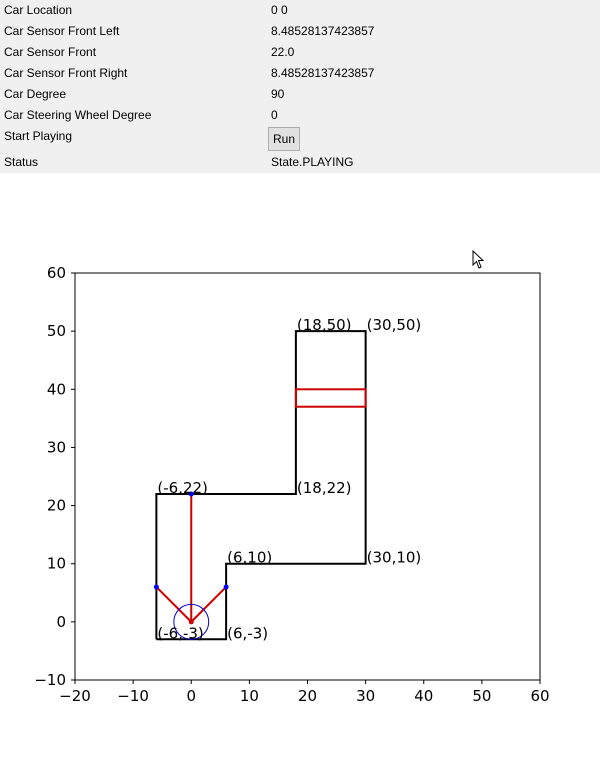 The image size is (600, 778). I want to click on sensor-front-right-value: 8.48528137423857, so click(323, 73).